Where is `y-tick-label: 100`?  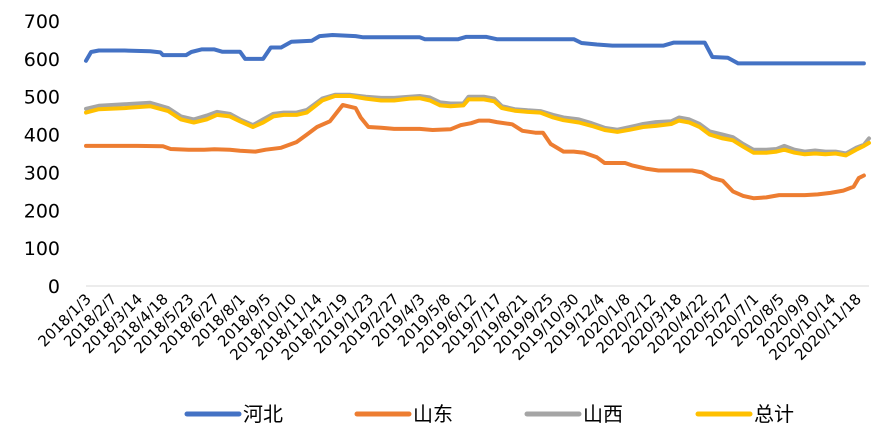 y-tick-label: 100 is located at coordinates (42, 249).